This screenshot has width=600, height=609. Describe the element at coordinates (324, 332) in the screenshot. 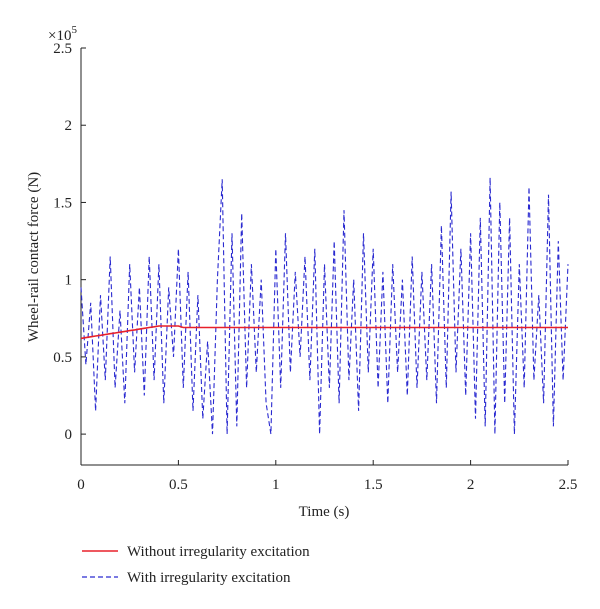

I see `data-line` at that location.